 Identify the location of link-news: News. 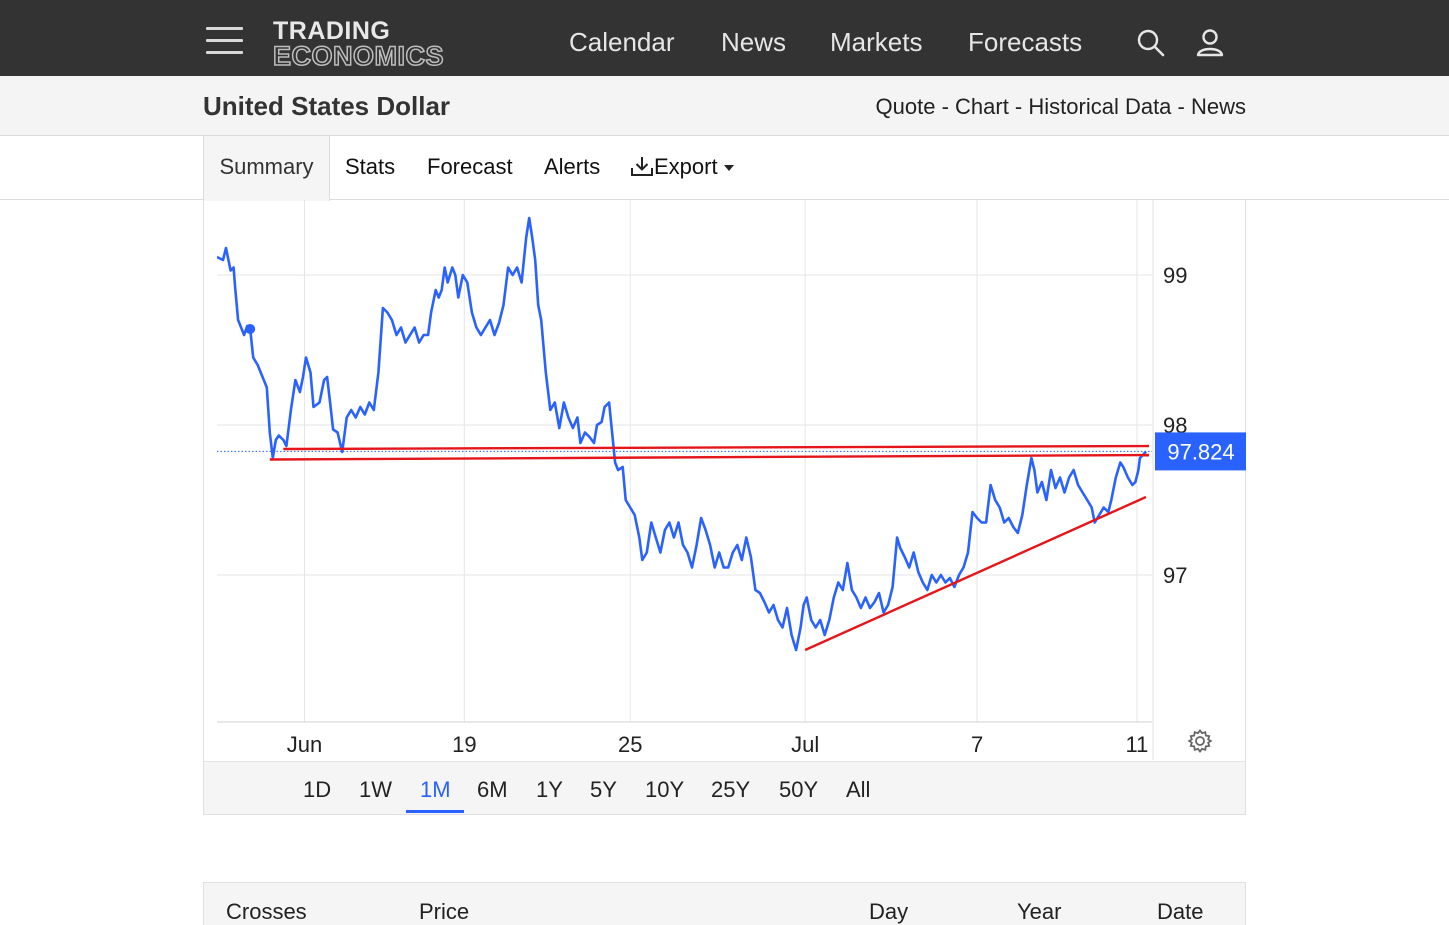
(1218, 106).